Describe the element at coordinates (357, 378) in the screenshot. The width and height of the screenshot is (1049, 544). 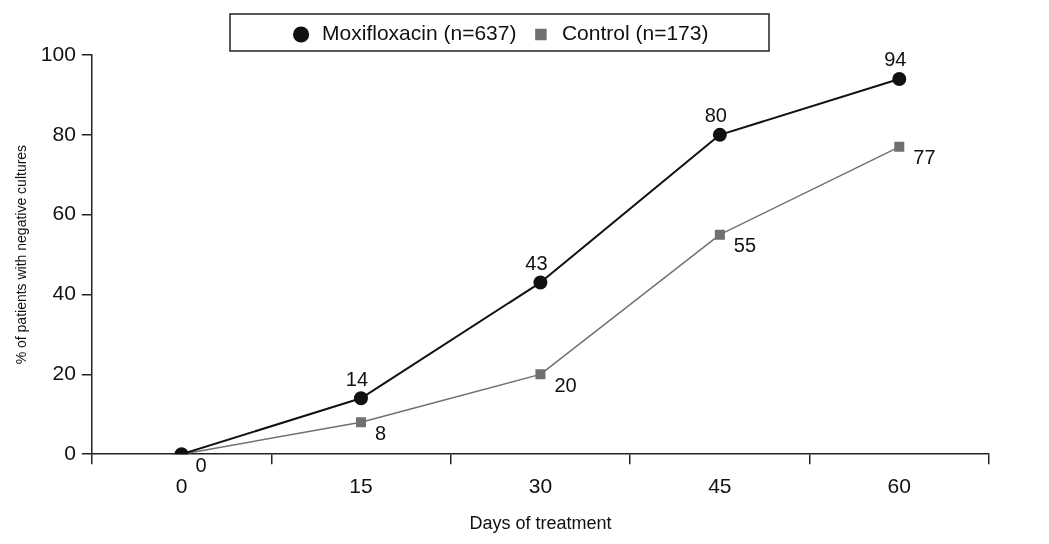
I see `data-label: 14` at that location.